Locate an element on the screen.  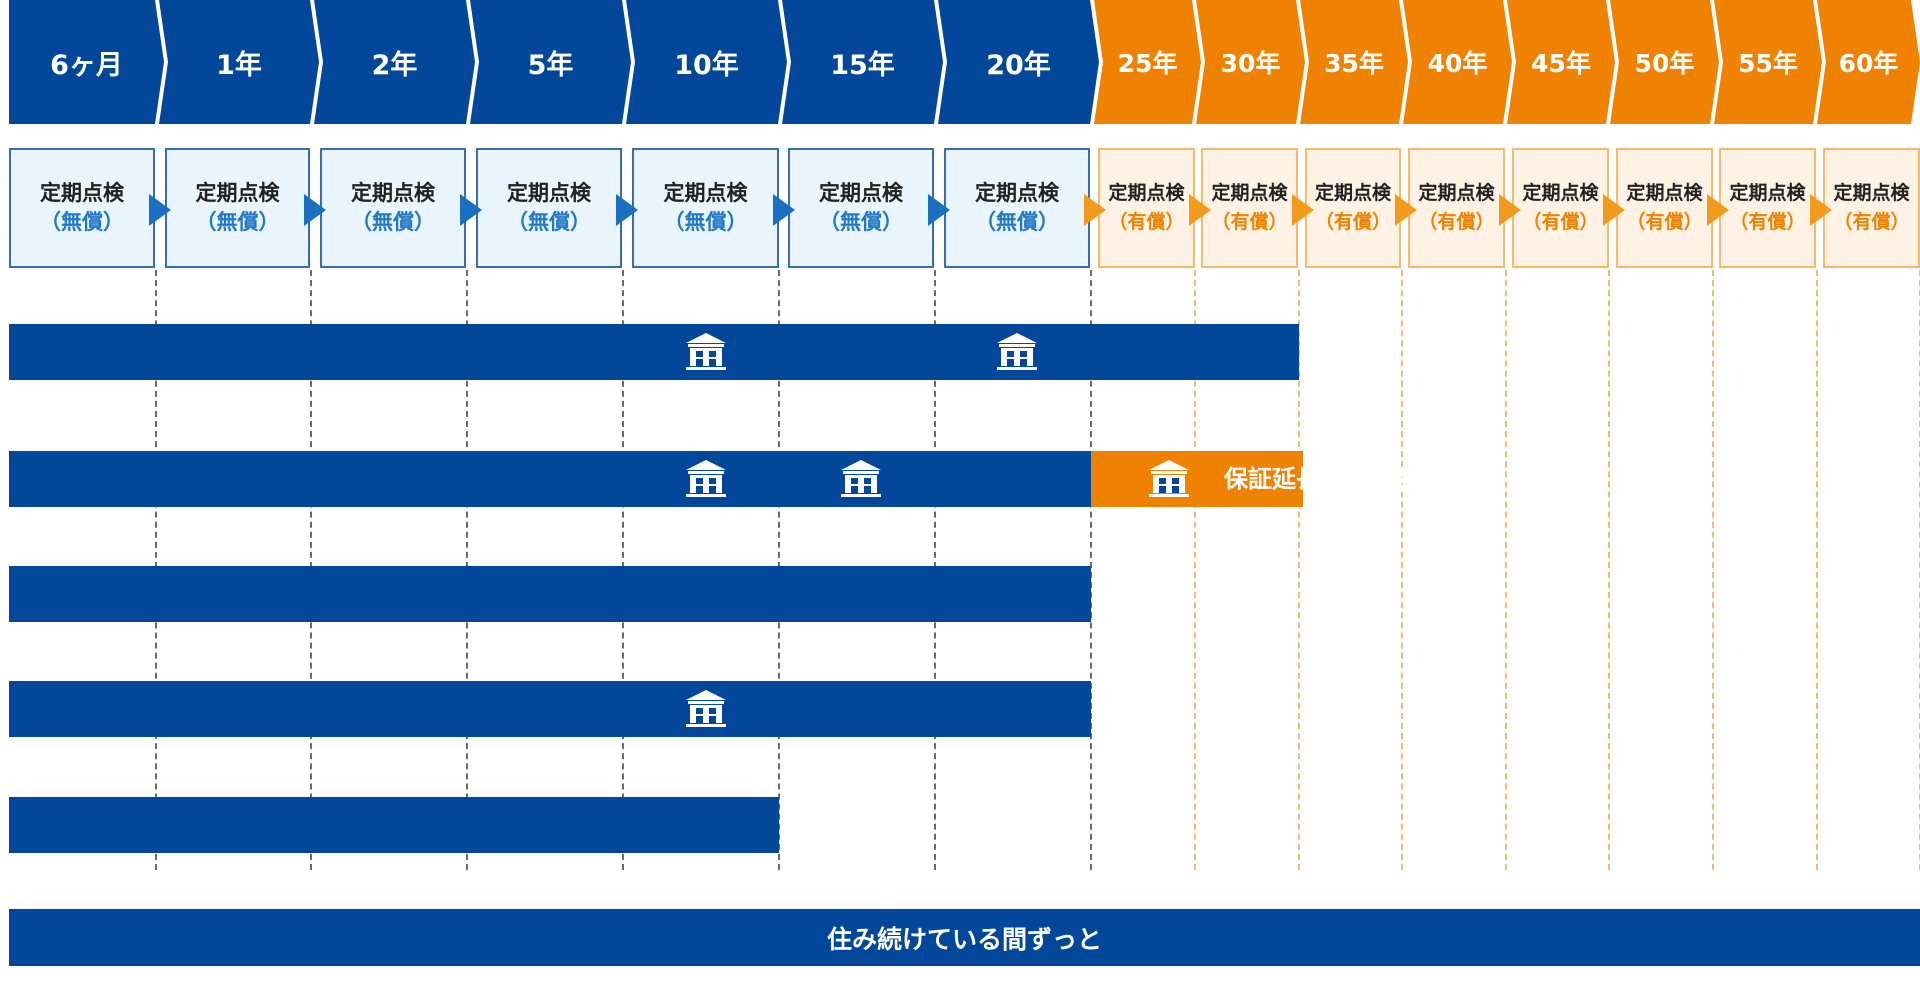
period-header: 6ヶ月 is located at coordinates (86, 62).